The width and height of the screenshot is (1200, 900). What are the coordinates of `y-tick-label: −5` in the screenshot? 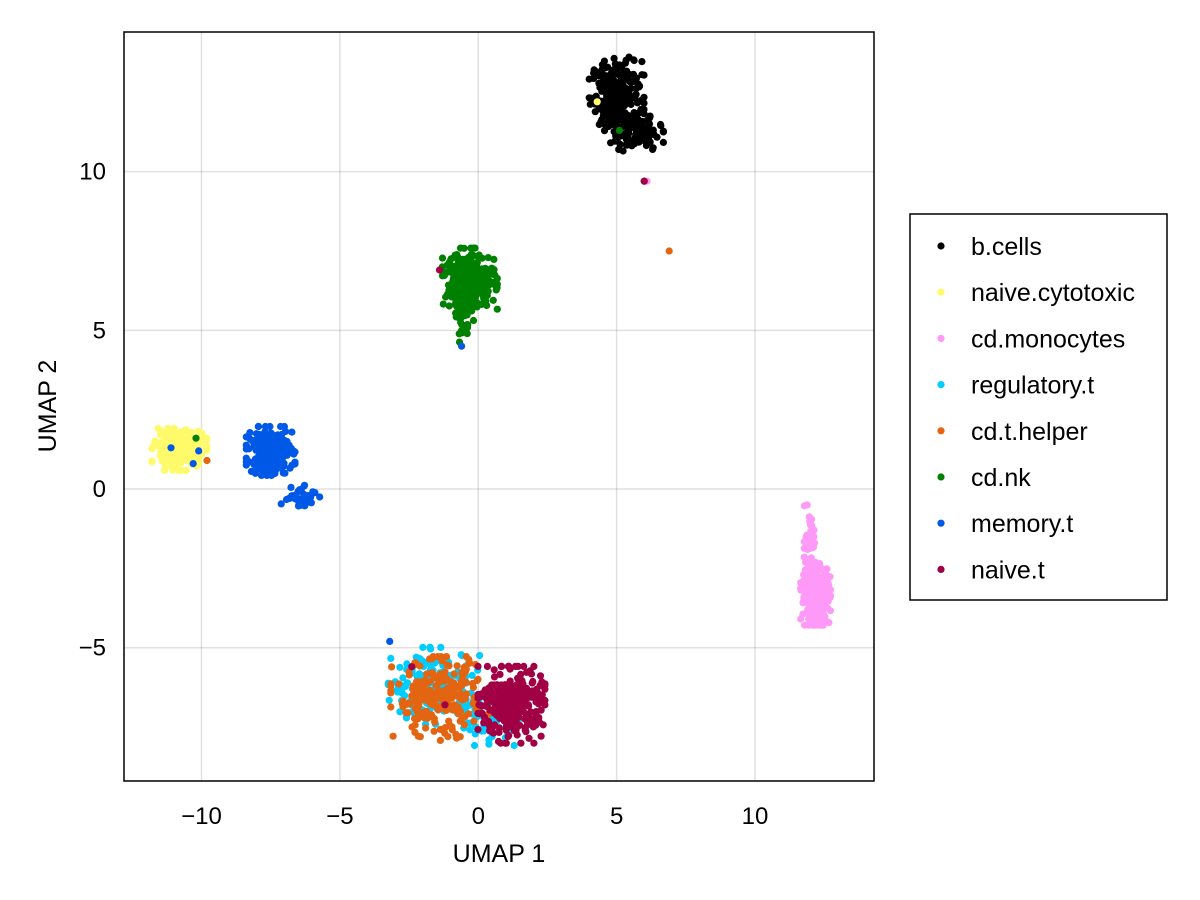 It's located at (92, 648).